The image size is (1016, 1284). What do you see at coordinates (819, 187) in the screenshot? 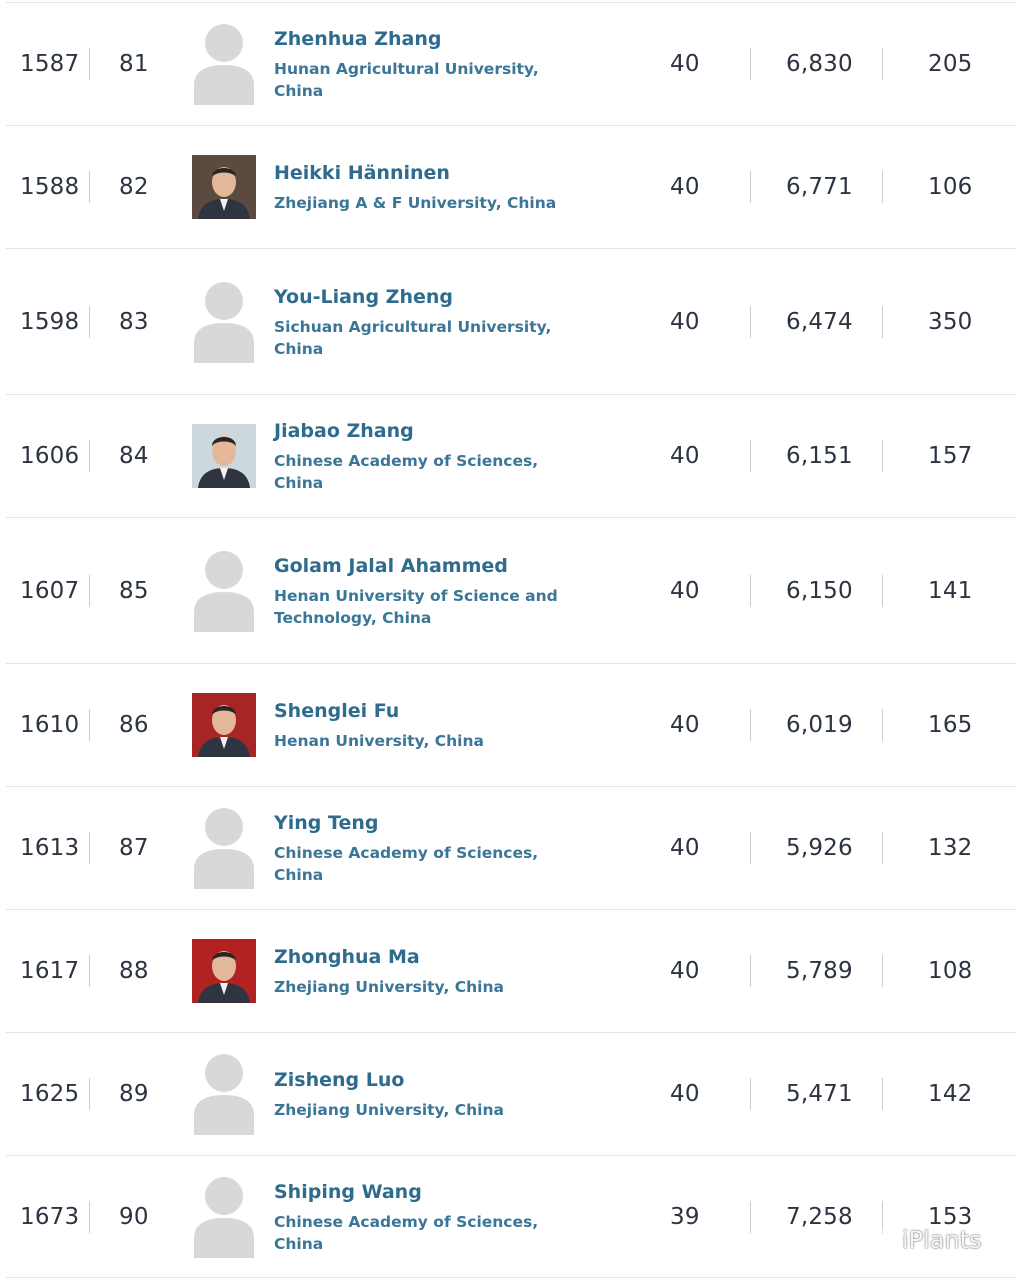
I see `citations-value: 6,771` at bounding box center [819, 187].